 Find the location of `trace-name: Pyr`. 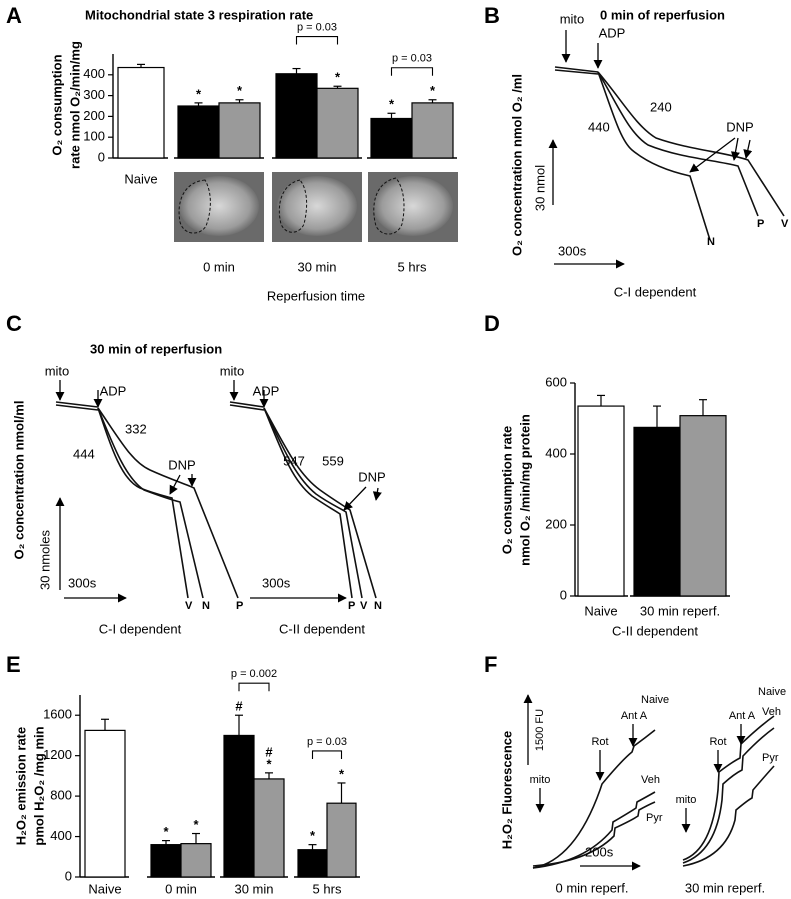

trace-name: Pyr is located at coordinates (770, 758).